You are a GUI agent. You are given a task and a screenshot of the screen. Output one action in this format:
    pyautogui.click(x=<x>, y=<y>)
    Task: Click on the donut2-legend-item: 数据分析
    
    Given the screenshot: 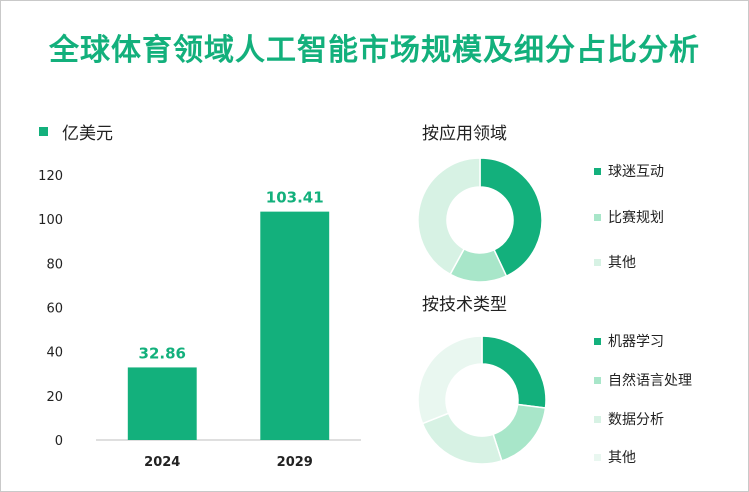 What is the action you would take?
    pyautogui.click(x=629, y=419)
    